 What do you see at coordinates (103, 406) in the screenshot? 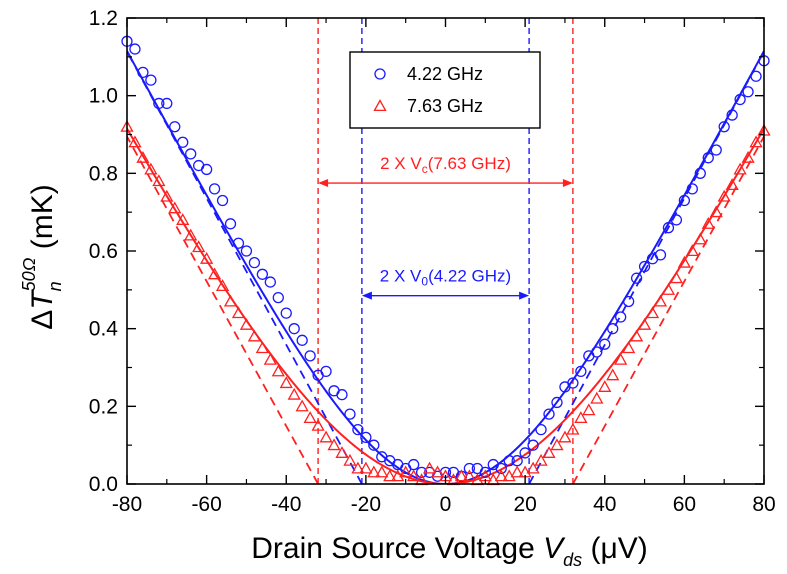
I see `y-tick-label: 0.2` at bounding box center [103, 406].